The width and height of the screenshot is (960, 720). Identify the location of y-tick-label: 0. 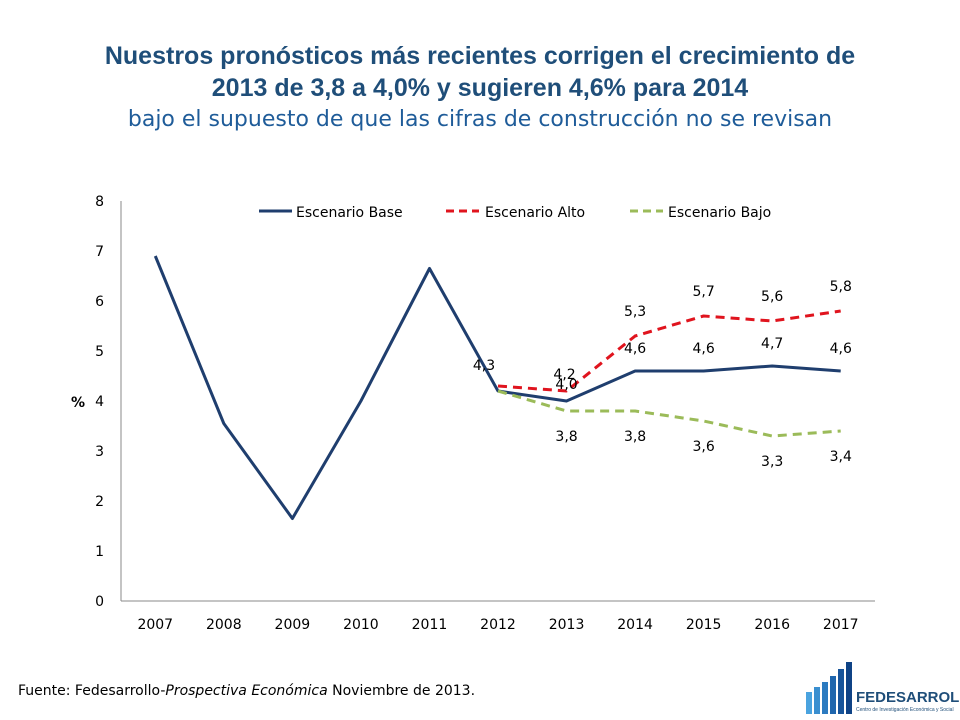
(99, 602).